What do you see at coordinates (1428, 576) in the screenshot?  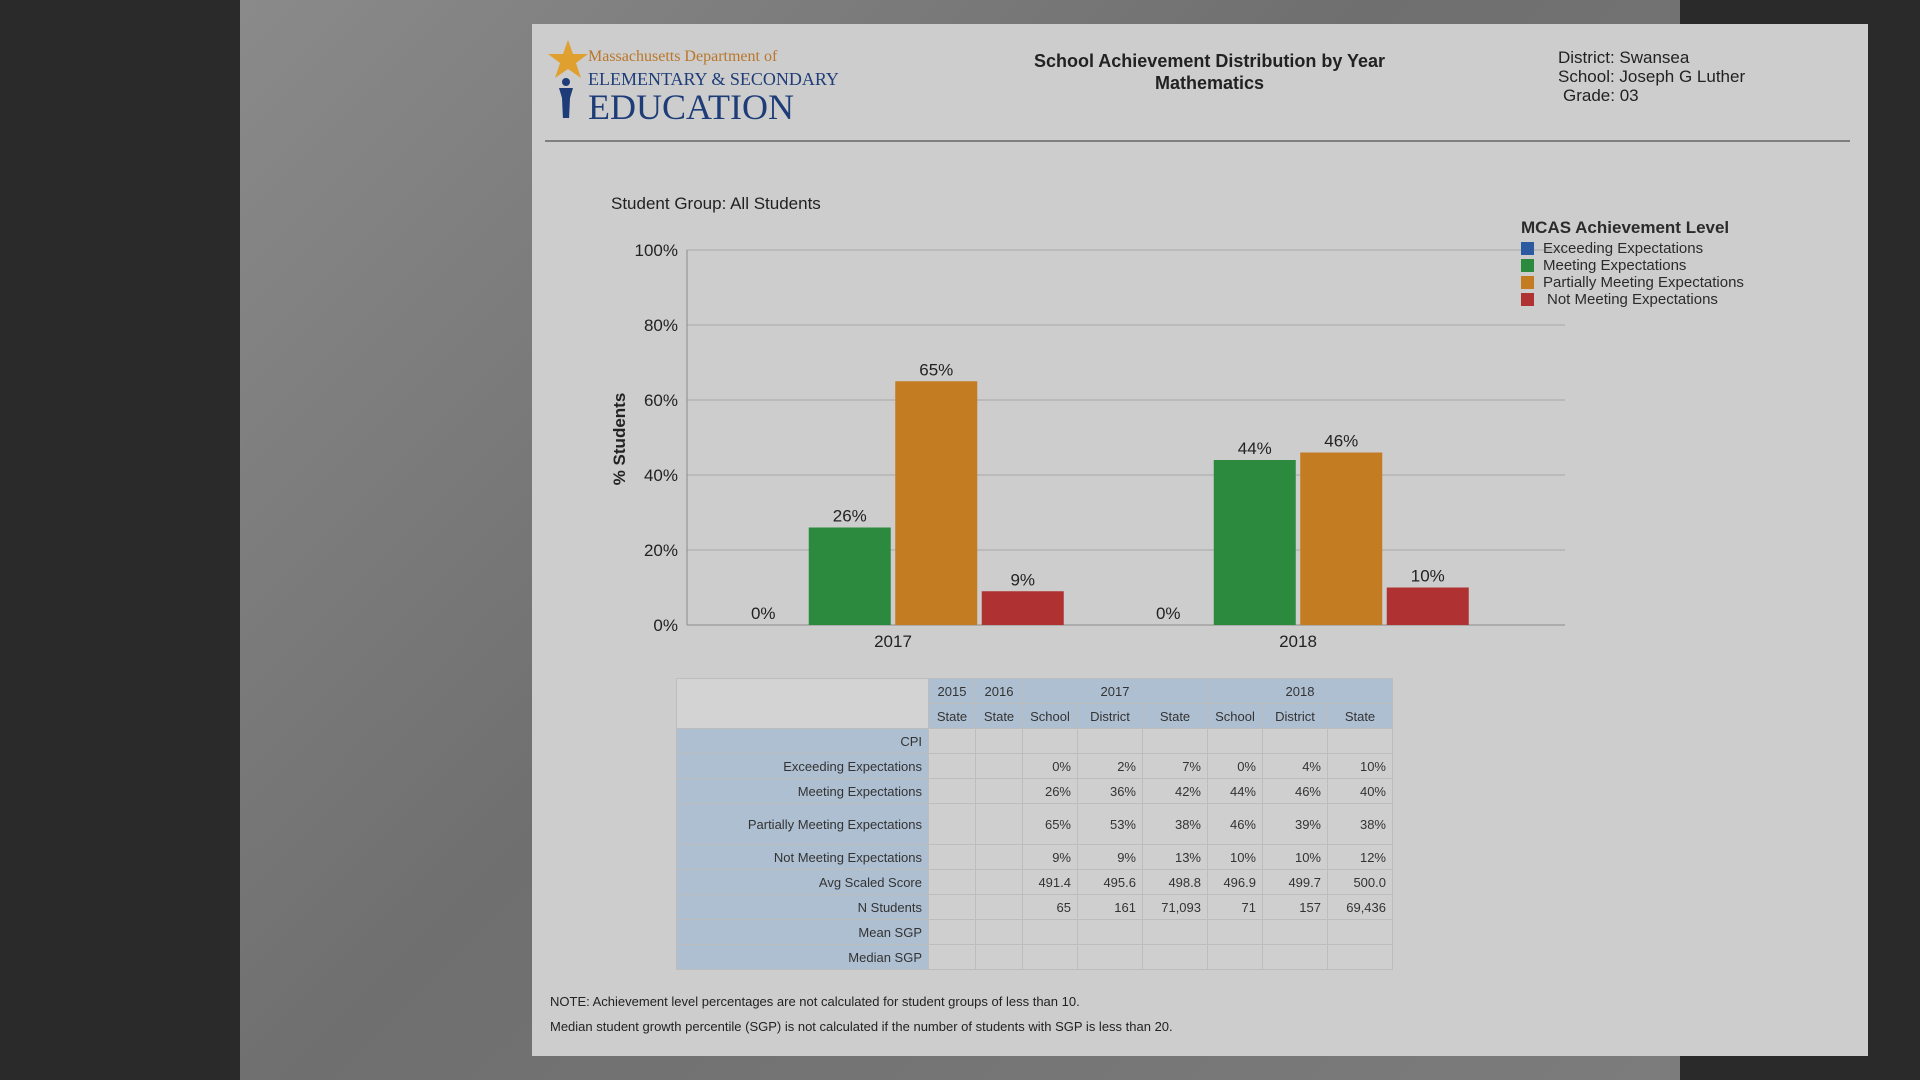 I see `bar-value-label: 10%` at bounding box center [1428, 576].